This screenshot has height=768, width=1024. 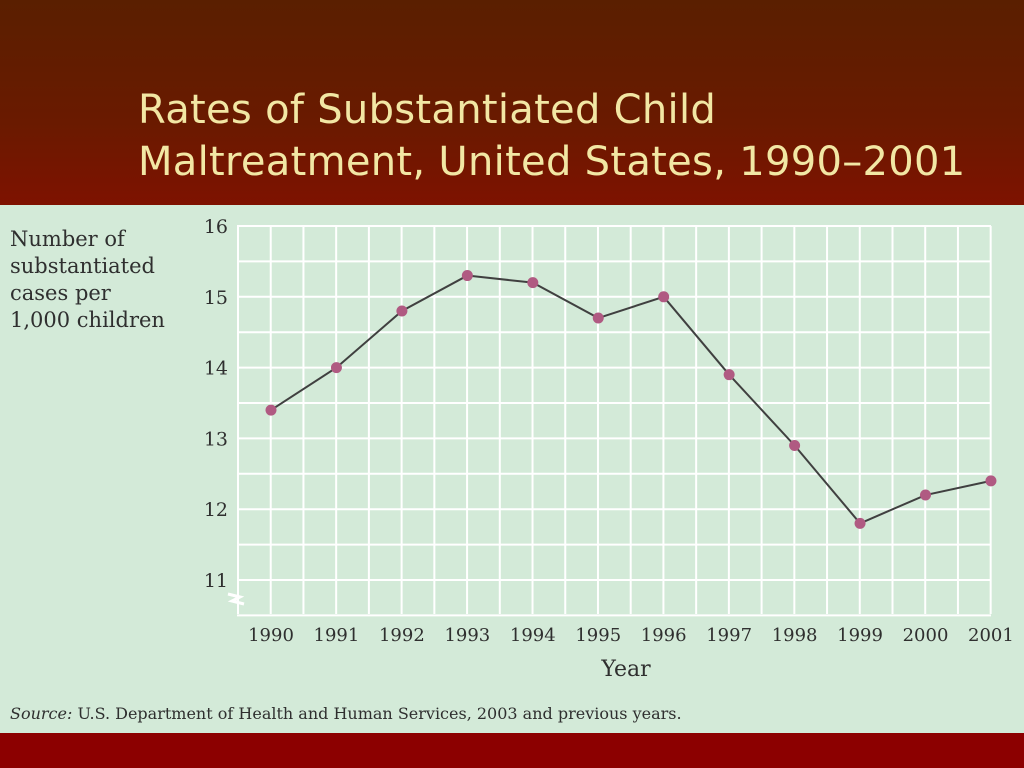 I want to click on y-tick-label: 15, so click(x=216, y=298).